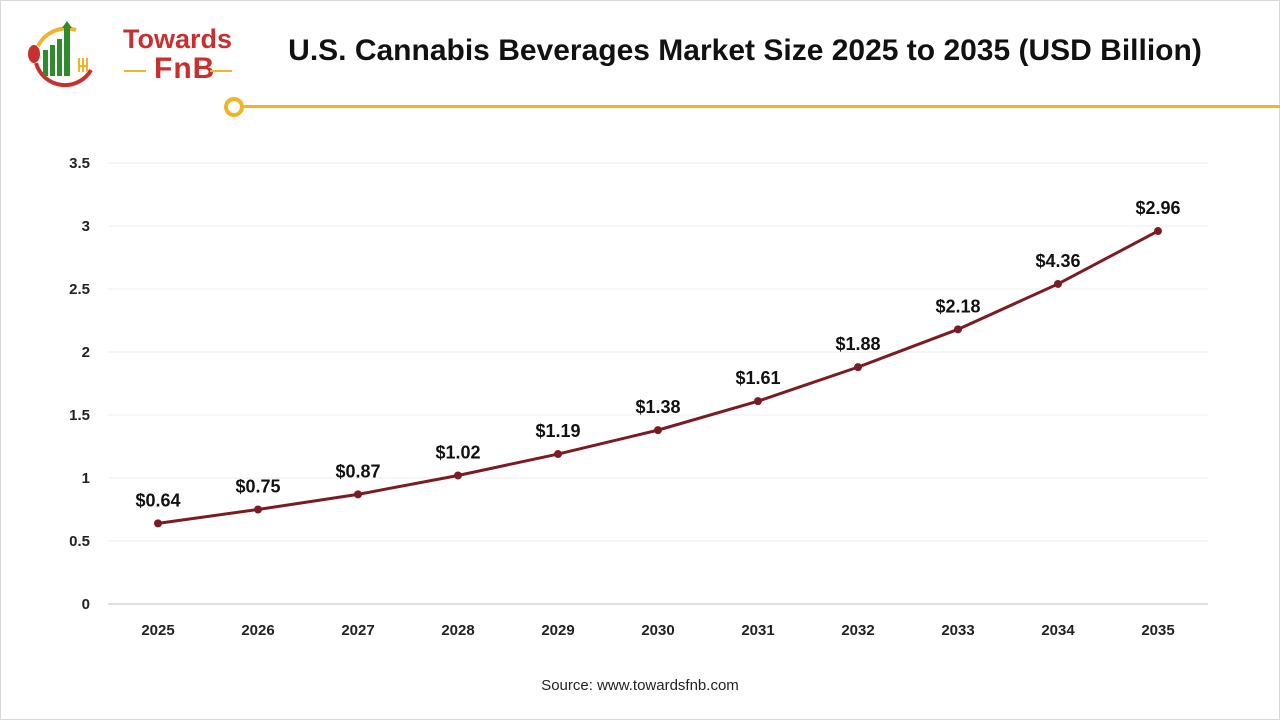  Describe the element at coordinates (857, 630) in the screenshot. I see `x-tick-label: 2032` at that location.